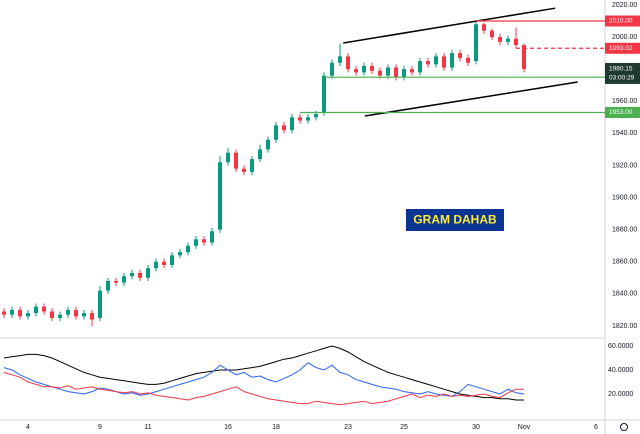 This screenshot has height=434, width=640. I want to click on x-tick-label: Nov, so click(524, 427).